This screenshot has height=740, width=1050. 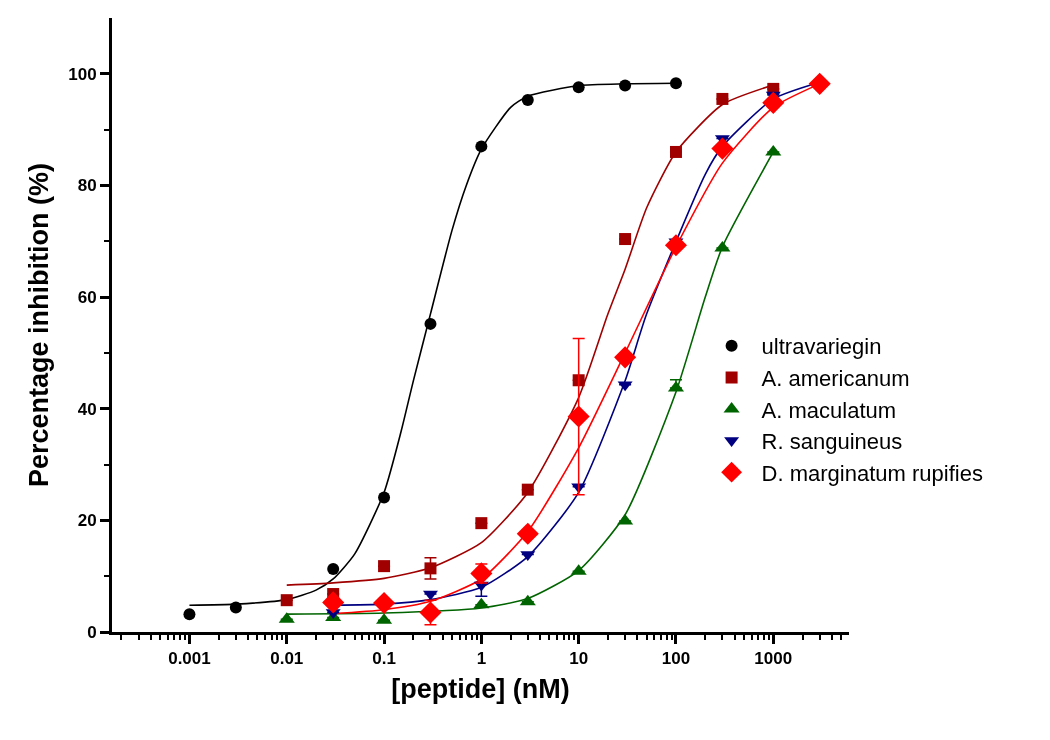 I want to click on y-tick-label: 20, so click(x=87, y=521).